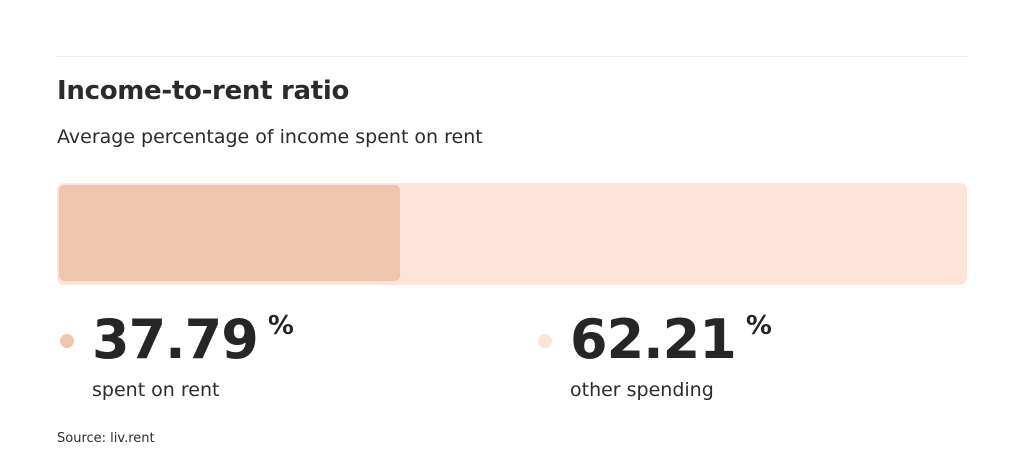  What do you see at coordinates (106, 438) in the screenshot?
I see `source-note: Source: liv.rent` at bounding box center [106, 438].